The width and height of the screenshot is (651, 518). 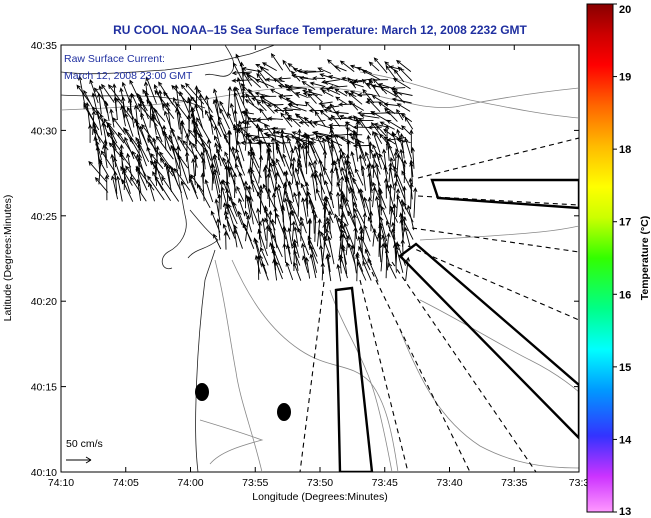 What do you see at coordinates (44, 302) in the screenshot?
I see `y-tick-label: 40:20` at bounding box center [44, 302].